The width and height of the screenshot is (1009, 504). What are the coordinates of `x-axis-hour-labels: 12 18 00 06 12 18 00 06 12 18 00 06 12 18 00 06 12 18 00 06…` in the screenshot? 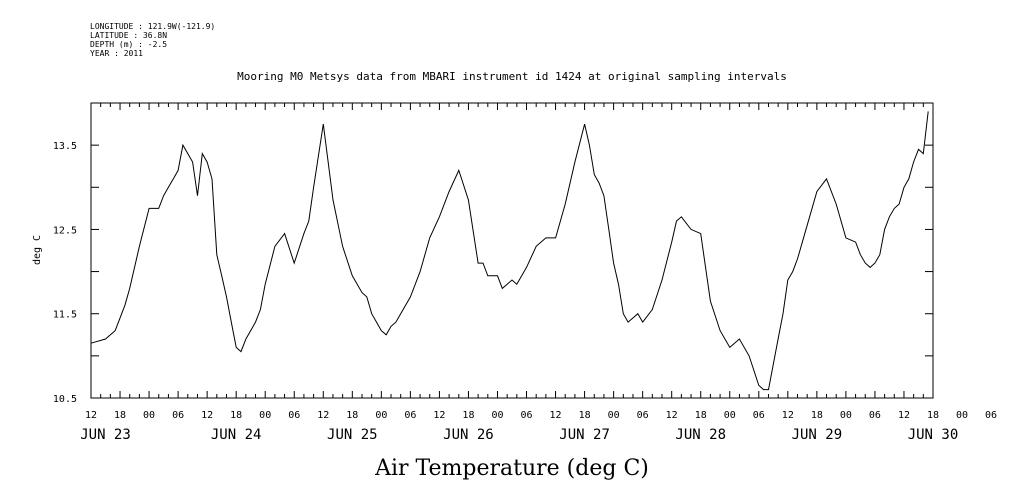 It's located at (541, 415).